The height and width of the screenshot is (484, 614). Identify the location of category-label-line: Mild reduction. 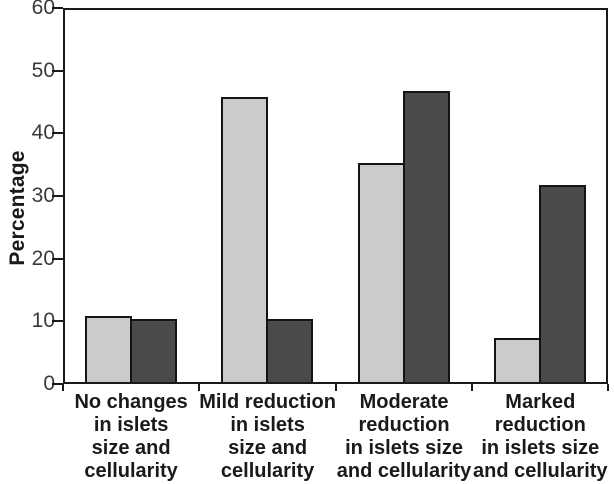
(267, 402).